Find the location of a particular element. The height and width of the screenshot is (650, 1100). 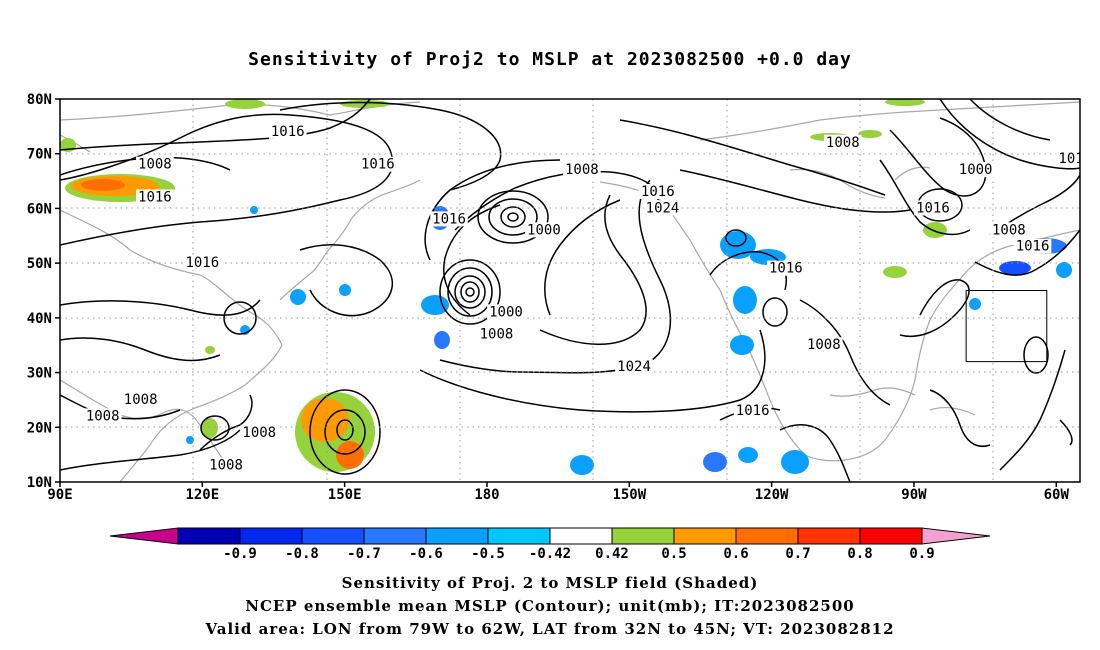

colorbar-label: 0.7 is located at coordinates (797, 554).